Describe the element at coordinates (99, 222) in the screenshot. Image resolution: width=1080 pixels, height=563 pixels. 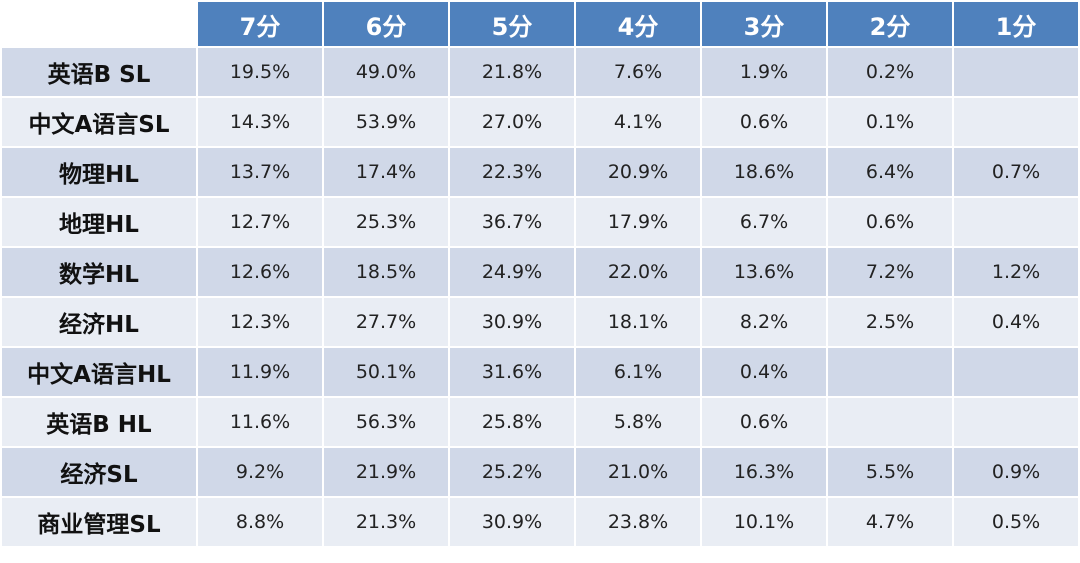
I see `subject-label: 地理HL` at that location.